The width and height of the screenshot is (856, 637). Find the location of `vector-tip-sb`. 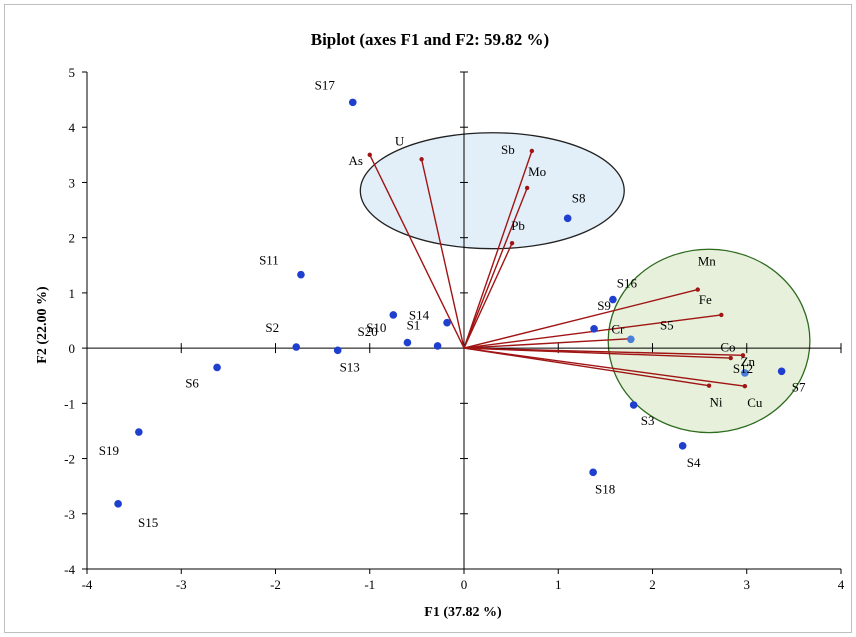

vector-tip-sb is located at coordinates (532, 151).